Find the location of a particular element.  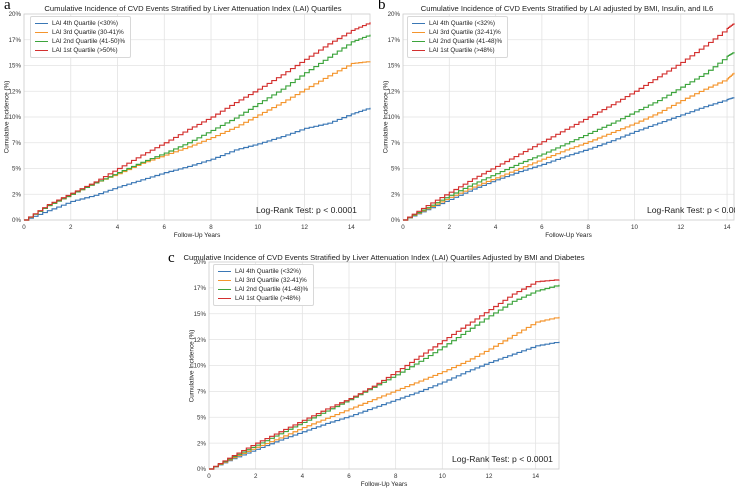

legend-item: LAI 3rd Quartile (32-41)% is located at coordinates (457, 32).